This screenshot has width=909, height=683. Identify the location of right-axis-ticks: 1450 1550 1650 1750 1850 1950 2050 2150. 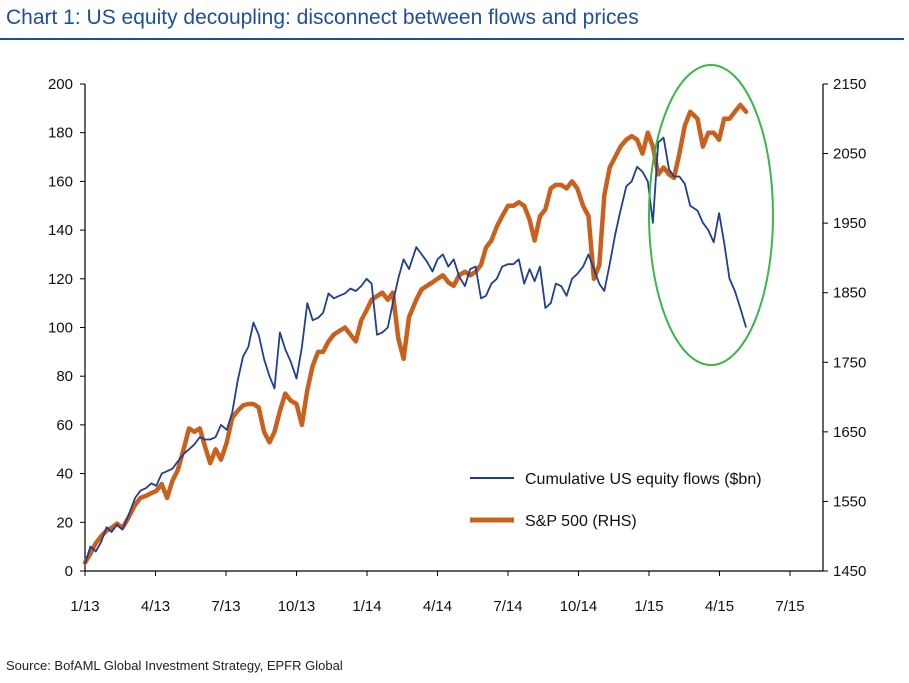
(844, 328).